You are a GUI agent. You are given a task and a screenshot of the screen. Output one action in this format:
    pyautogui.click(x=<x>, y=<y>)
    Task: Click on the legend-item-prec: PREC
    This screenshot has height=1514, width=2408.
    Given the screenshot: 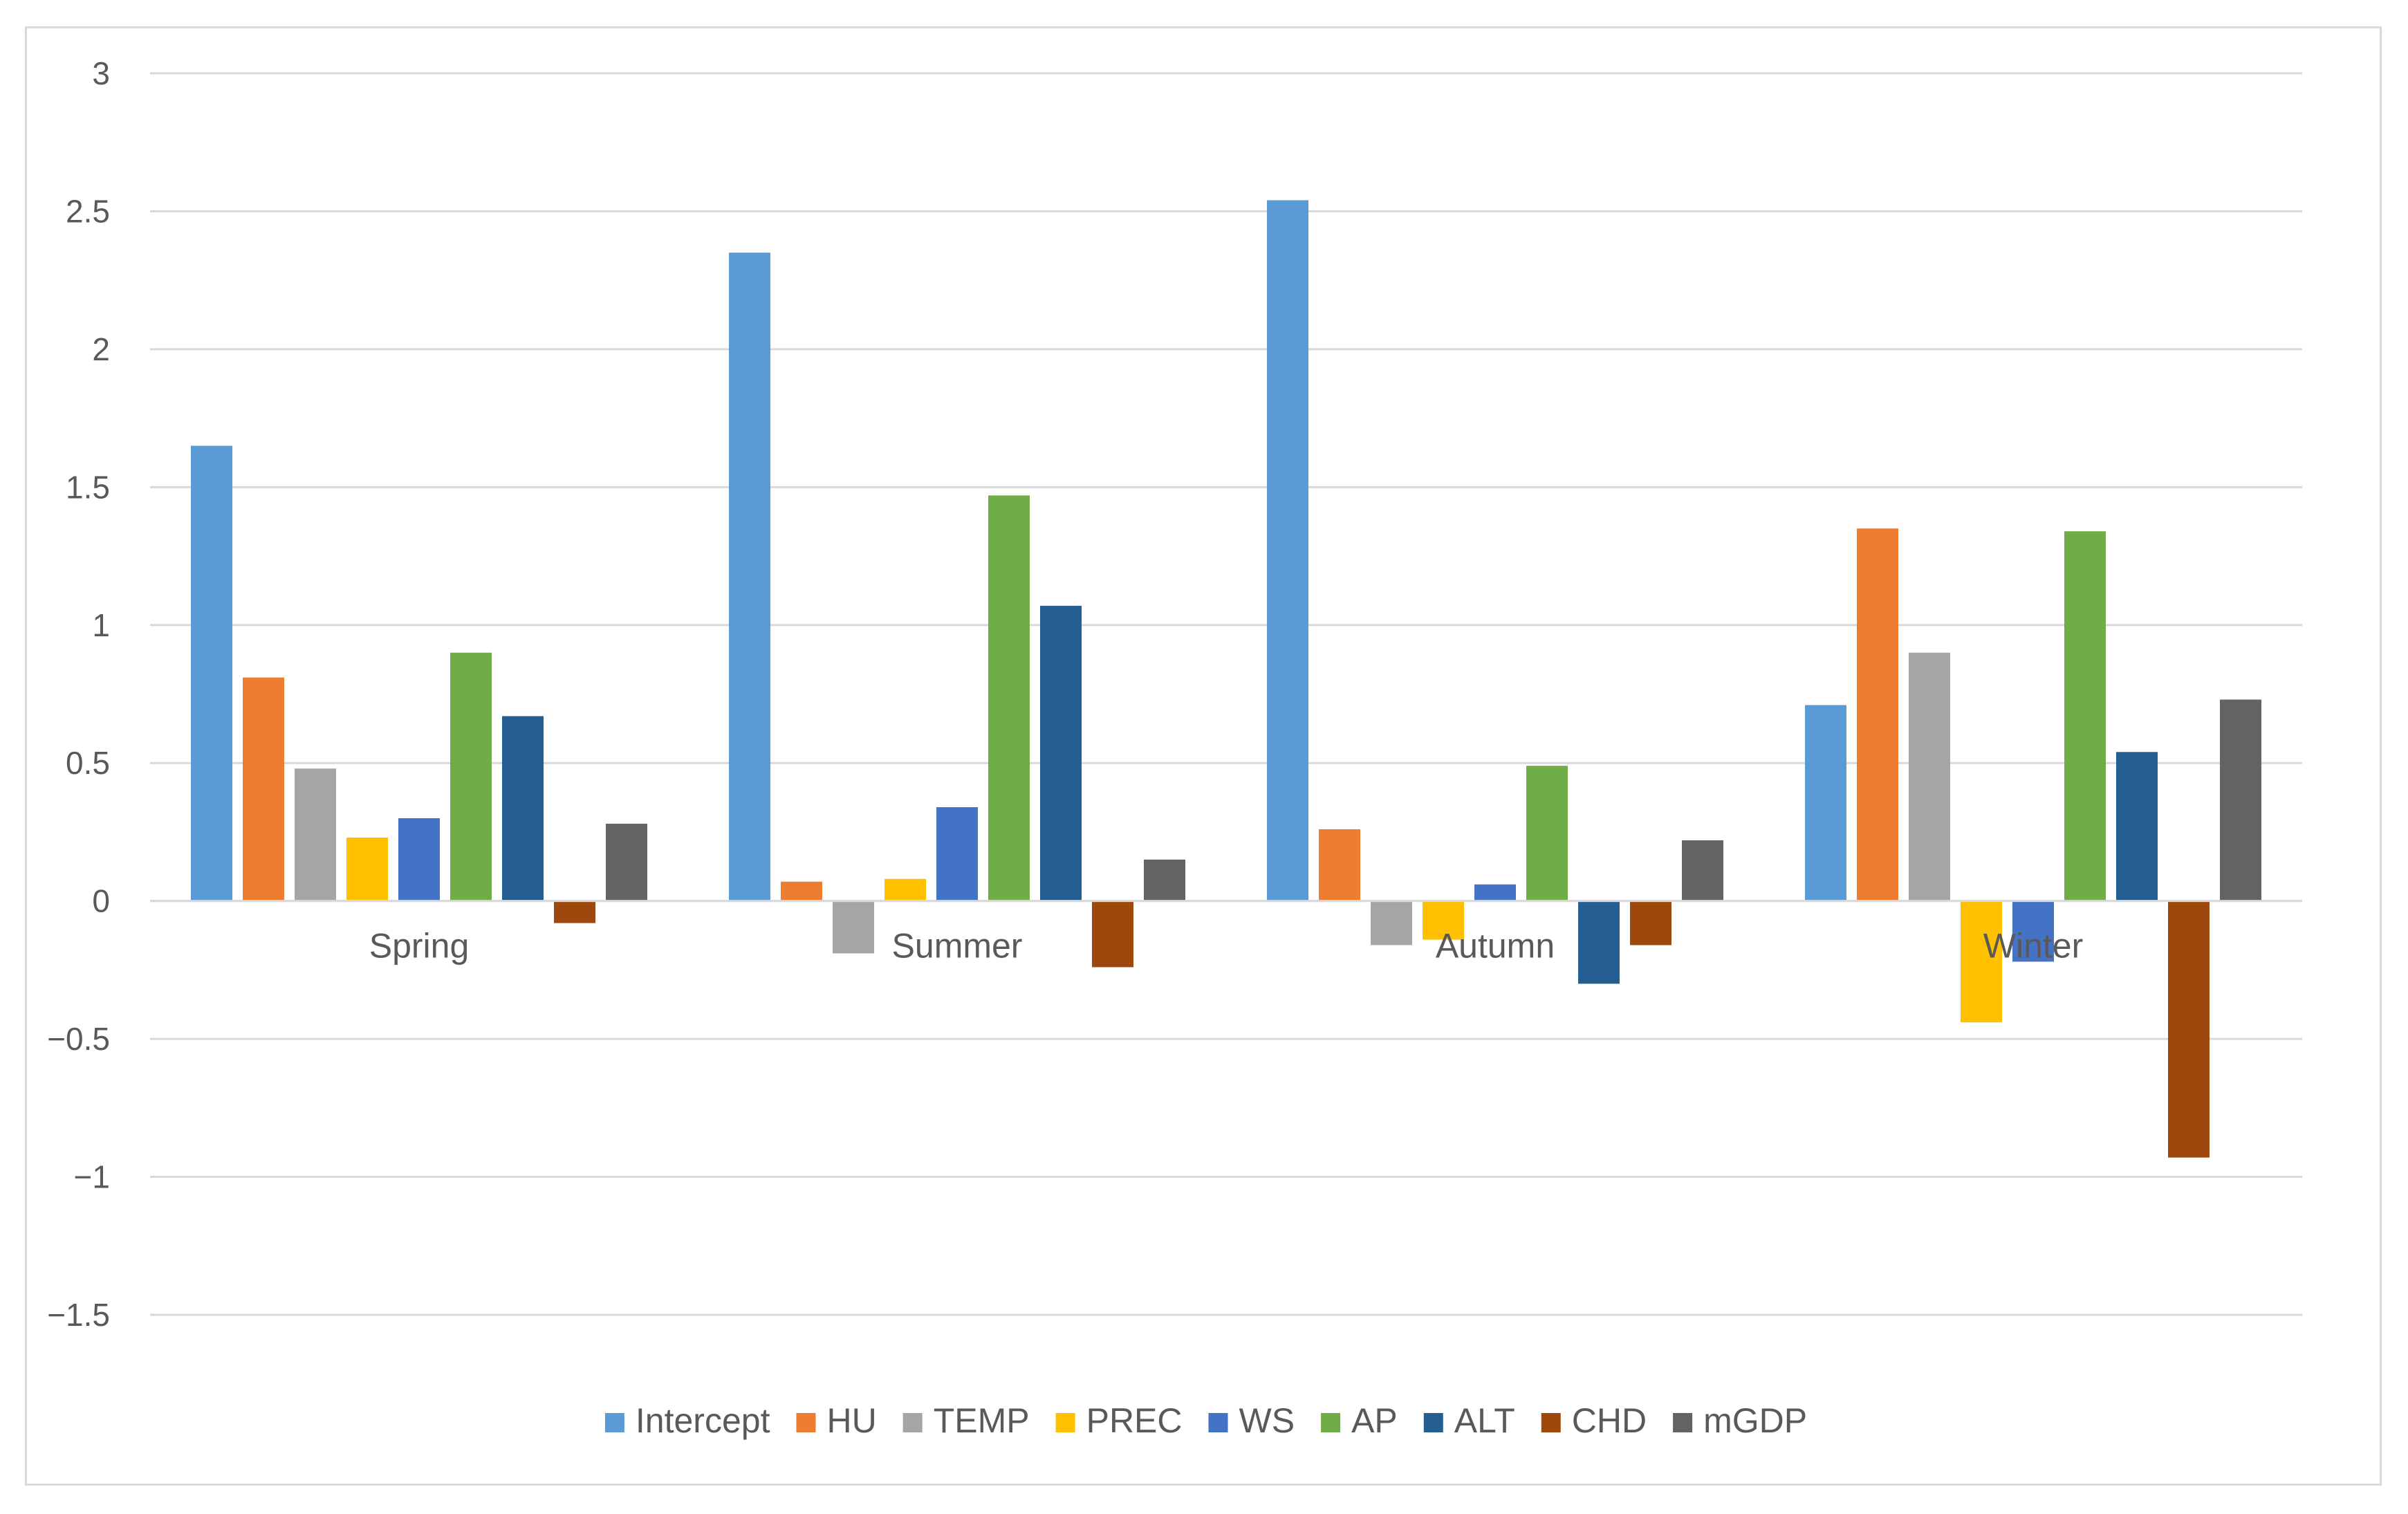 What is the action you would take?
    pyautogui.click(x=1119, y=1420)
    